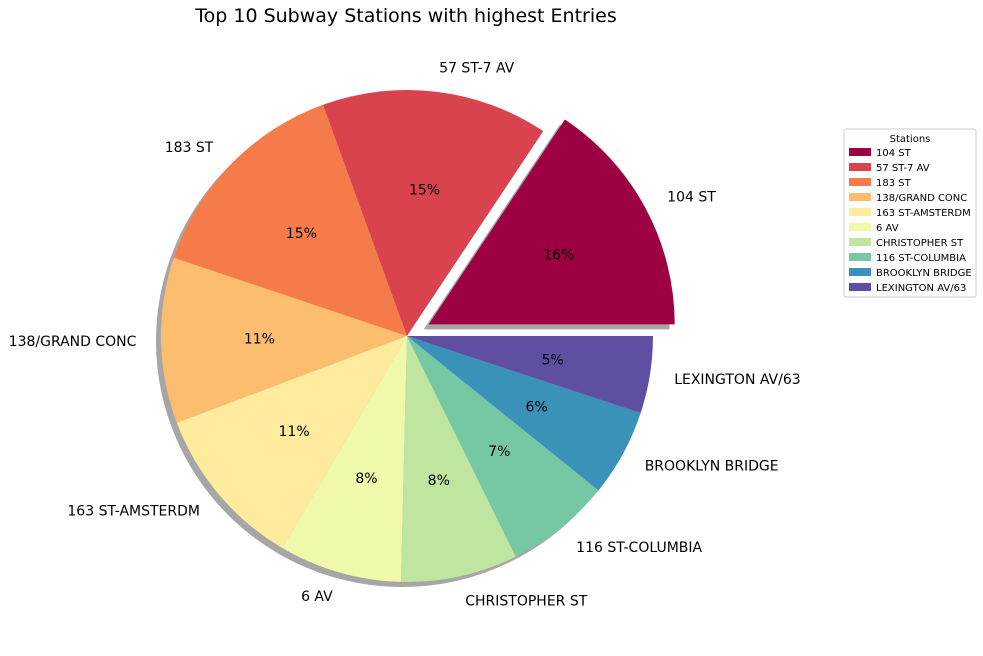  I want to click on percent-label-christopher-st: 8%, so click(439, 481).